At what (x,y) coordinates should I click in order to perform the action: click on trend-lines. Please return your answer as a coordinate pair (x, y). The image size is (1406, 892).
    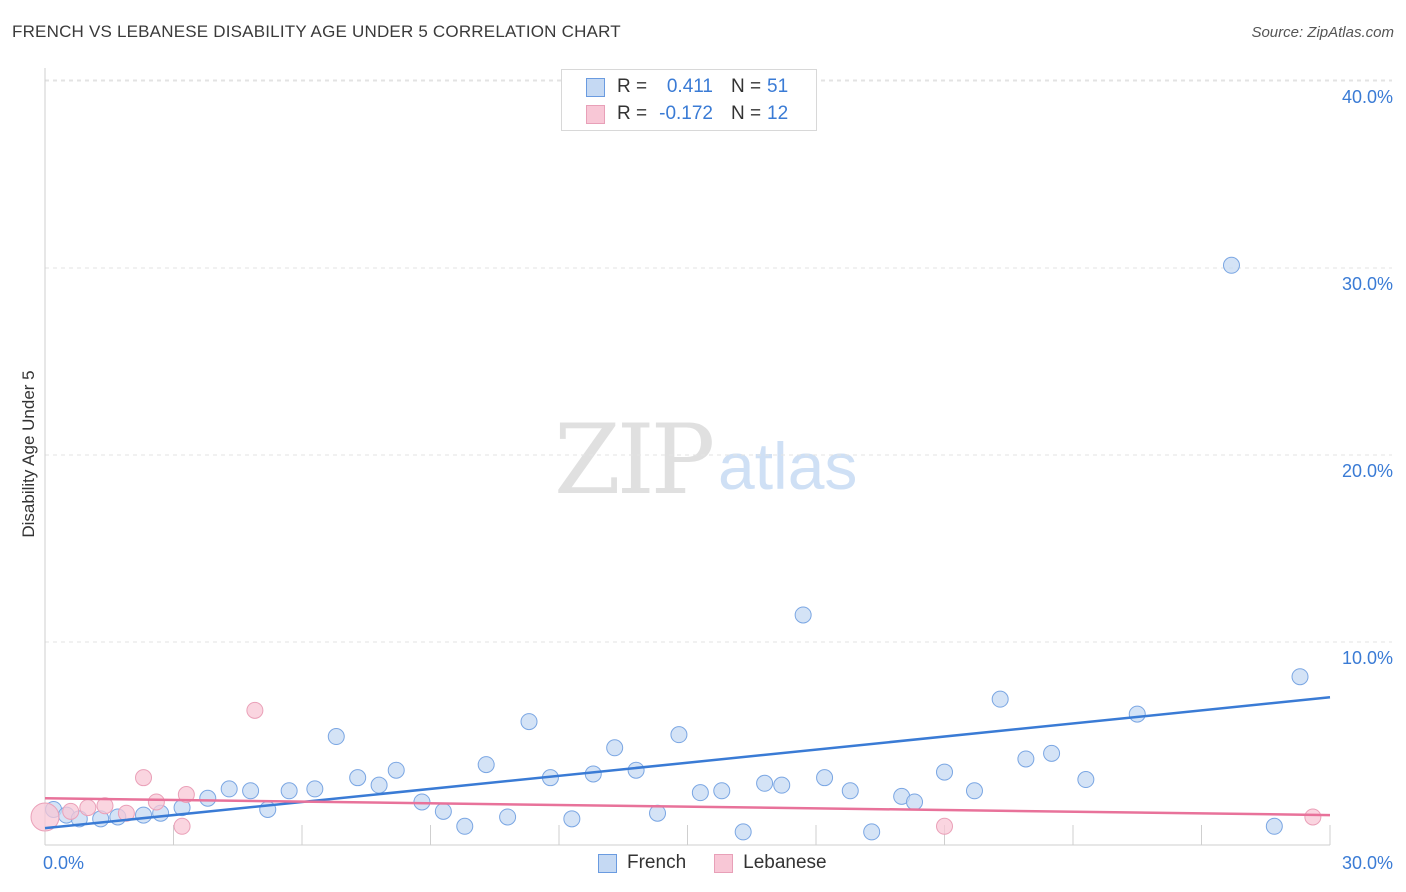
    Looking at the image, I should click on (687, 763).